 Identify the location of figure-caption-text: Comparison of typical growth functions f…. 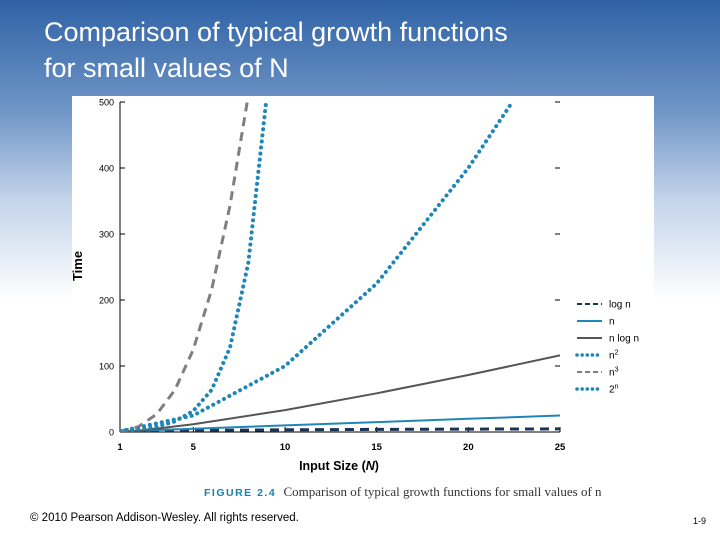
(442, 491).